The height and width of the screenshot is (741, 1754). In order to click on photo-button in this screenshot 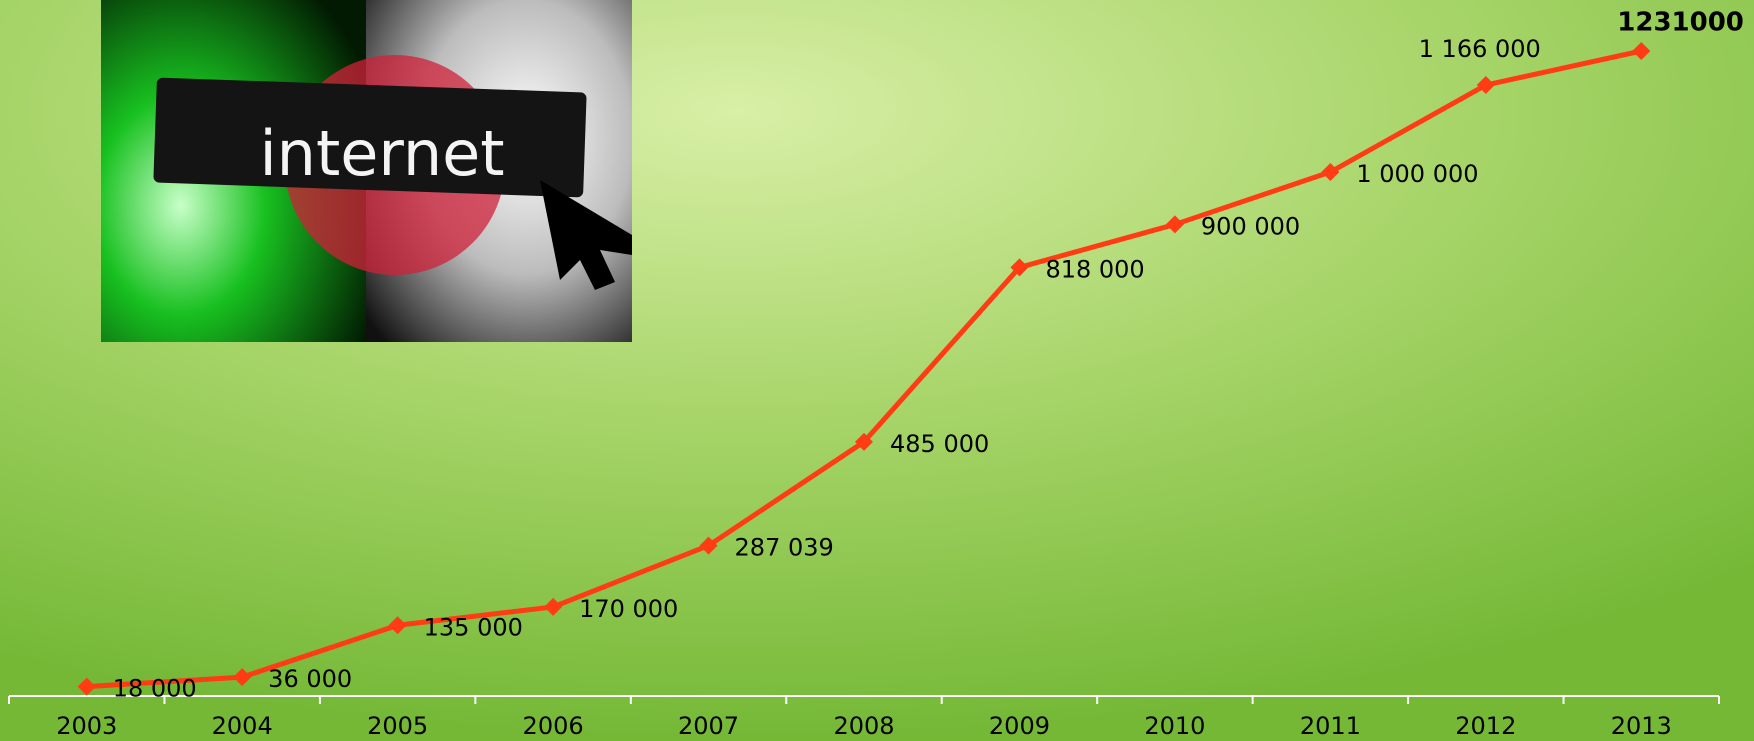, I will do `click(370, 137)`.